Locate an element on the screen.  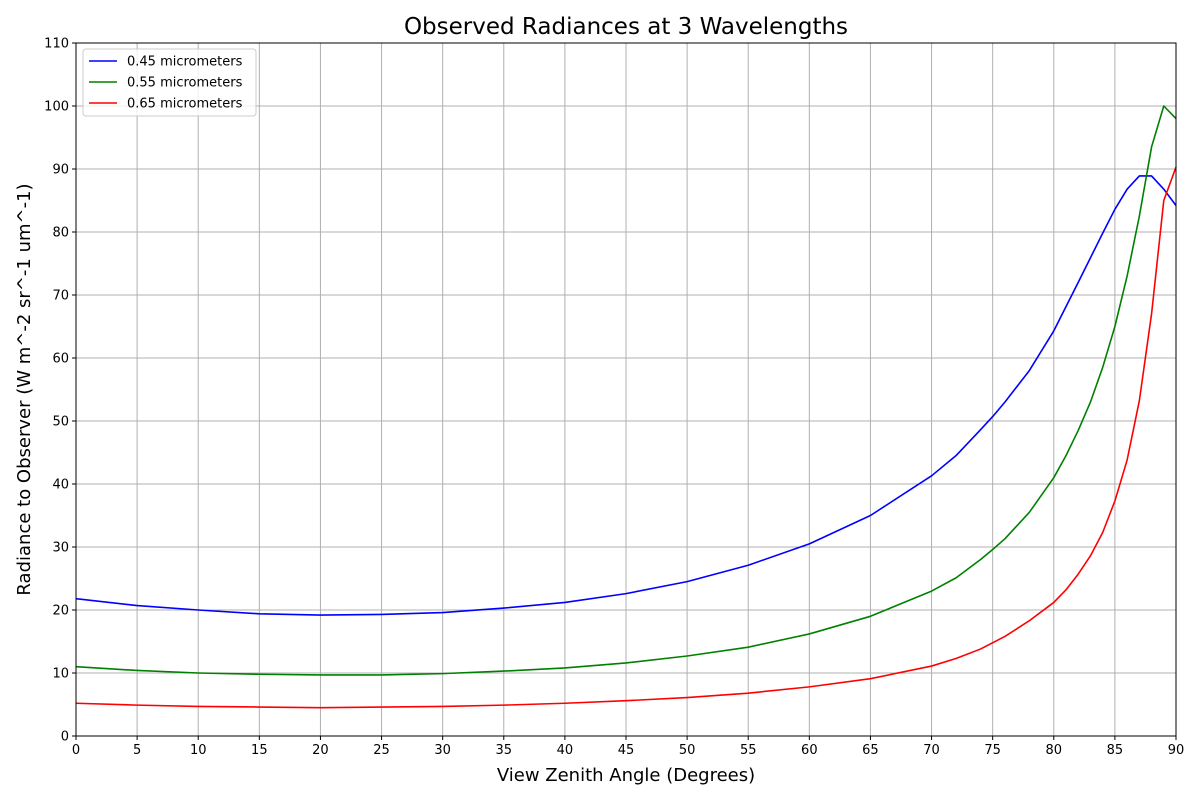
y-tick-label: 110 is located at coordinates (56, 44).